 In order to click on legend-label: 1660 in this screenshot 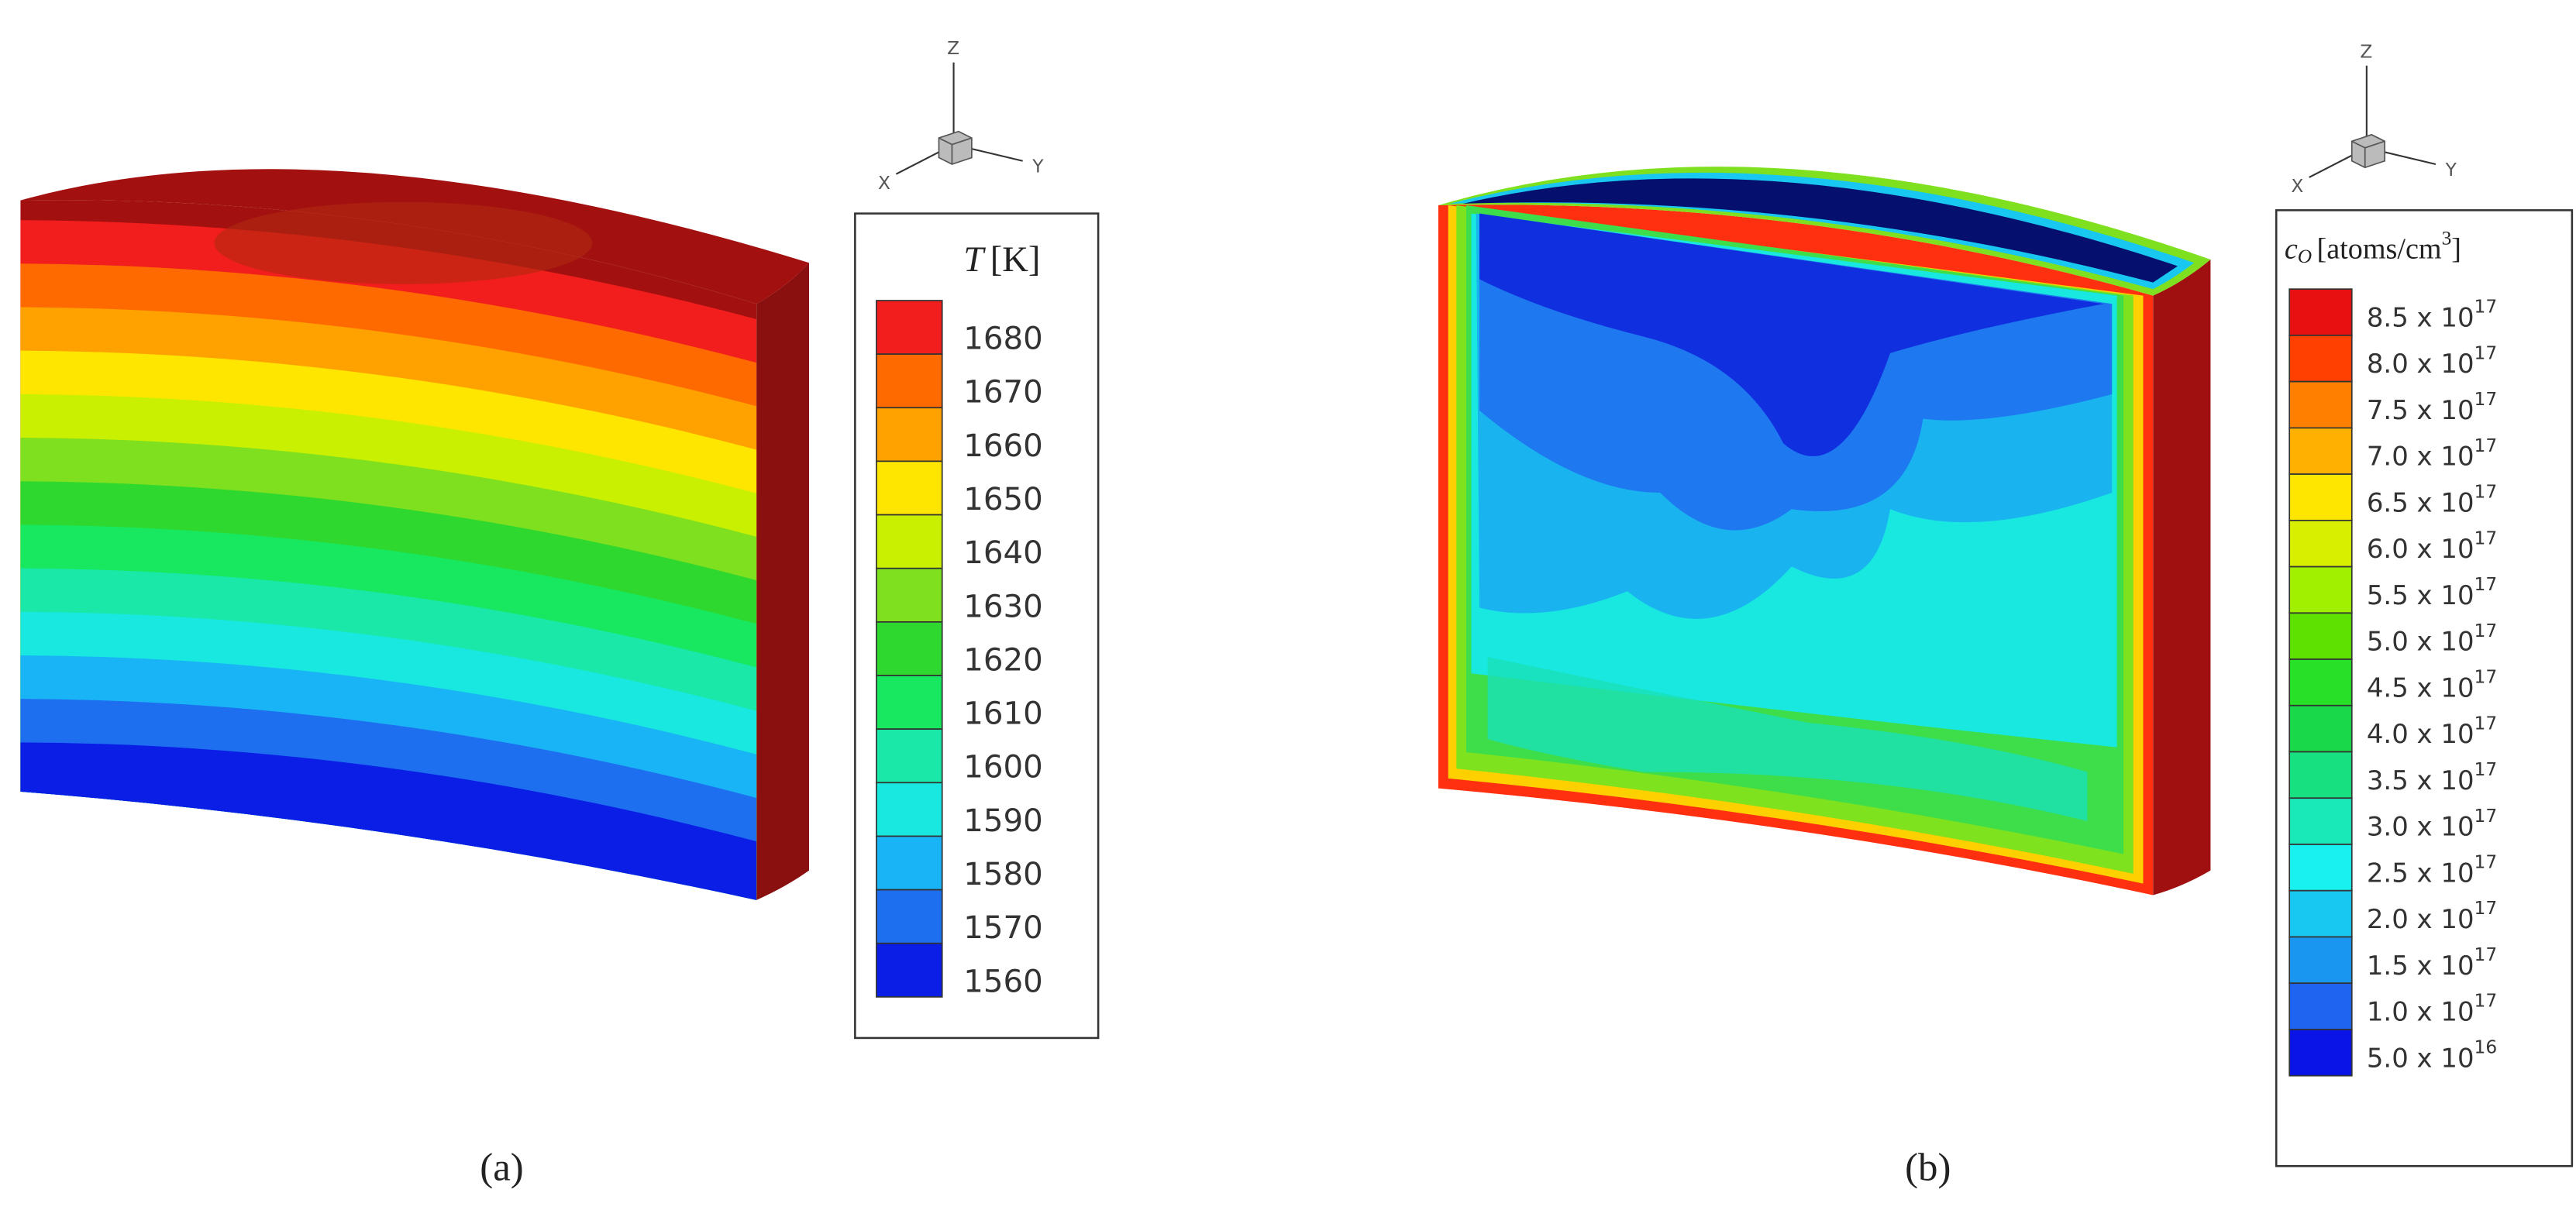, I will do `click(1002, 446)`.